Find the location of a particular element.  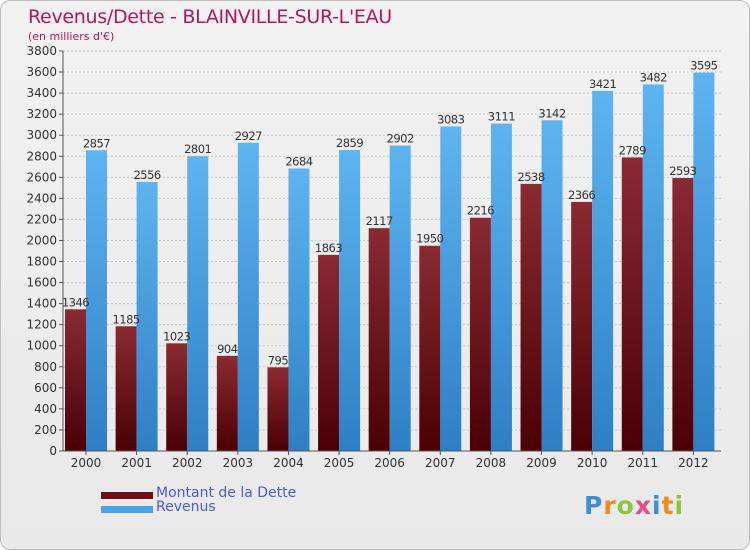

data-label: 2801 is located at coordinates (197, 149).